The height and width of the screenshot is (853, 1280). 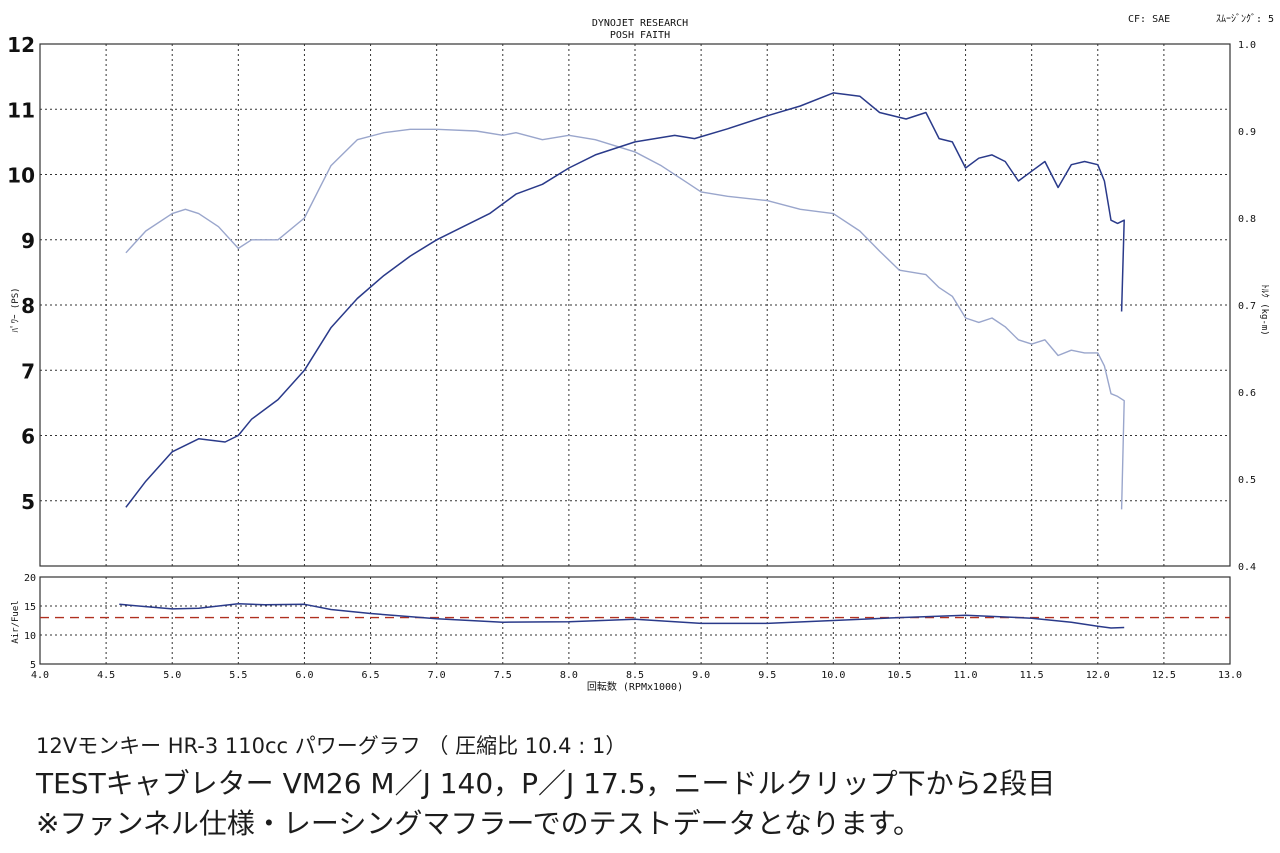 I want to click on caption-engine-info: 12Vモンキー HR-3 110cc パワーグラフ （ 圧縮比 10.4, so click(x=331, y=746).